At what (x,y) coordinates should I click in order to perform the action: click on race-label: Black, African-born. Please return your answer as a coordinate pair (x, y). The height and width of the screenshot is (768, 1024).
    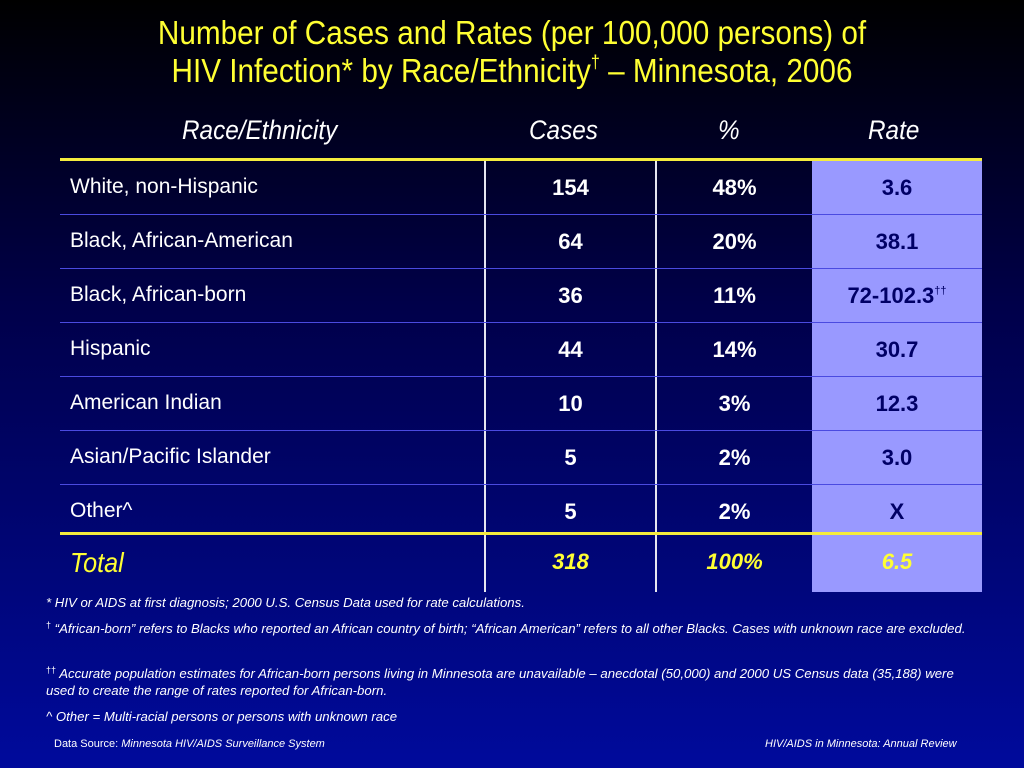
    Looking at the image, I should click on (158, 294).